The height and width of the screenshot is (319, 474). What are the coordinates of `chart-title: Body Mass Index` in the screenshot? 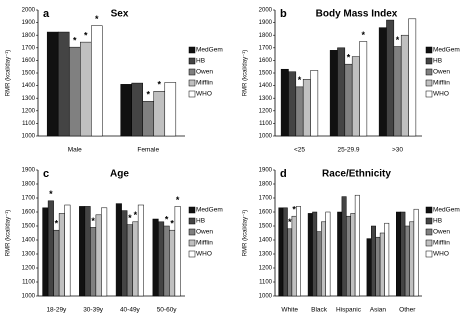 It's located at (357, 14).